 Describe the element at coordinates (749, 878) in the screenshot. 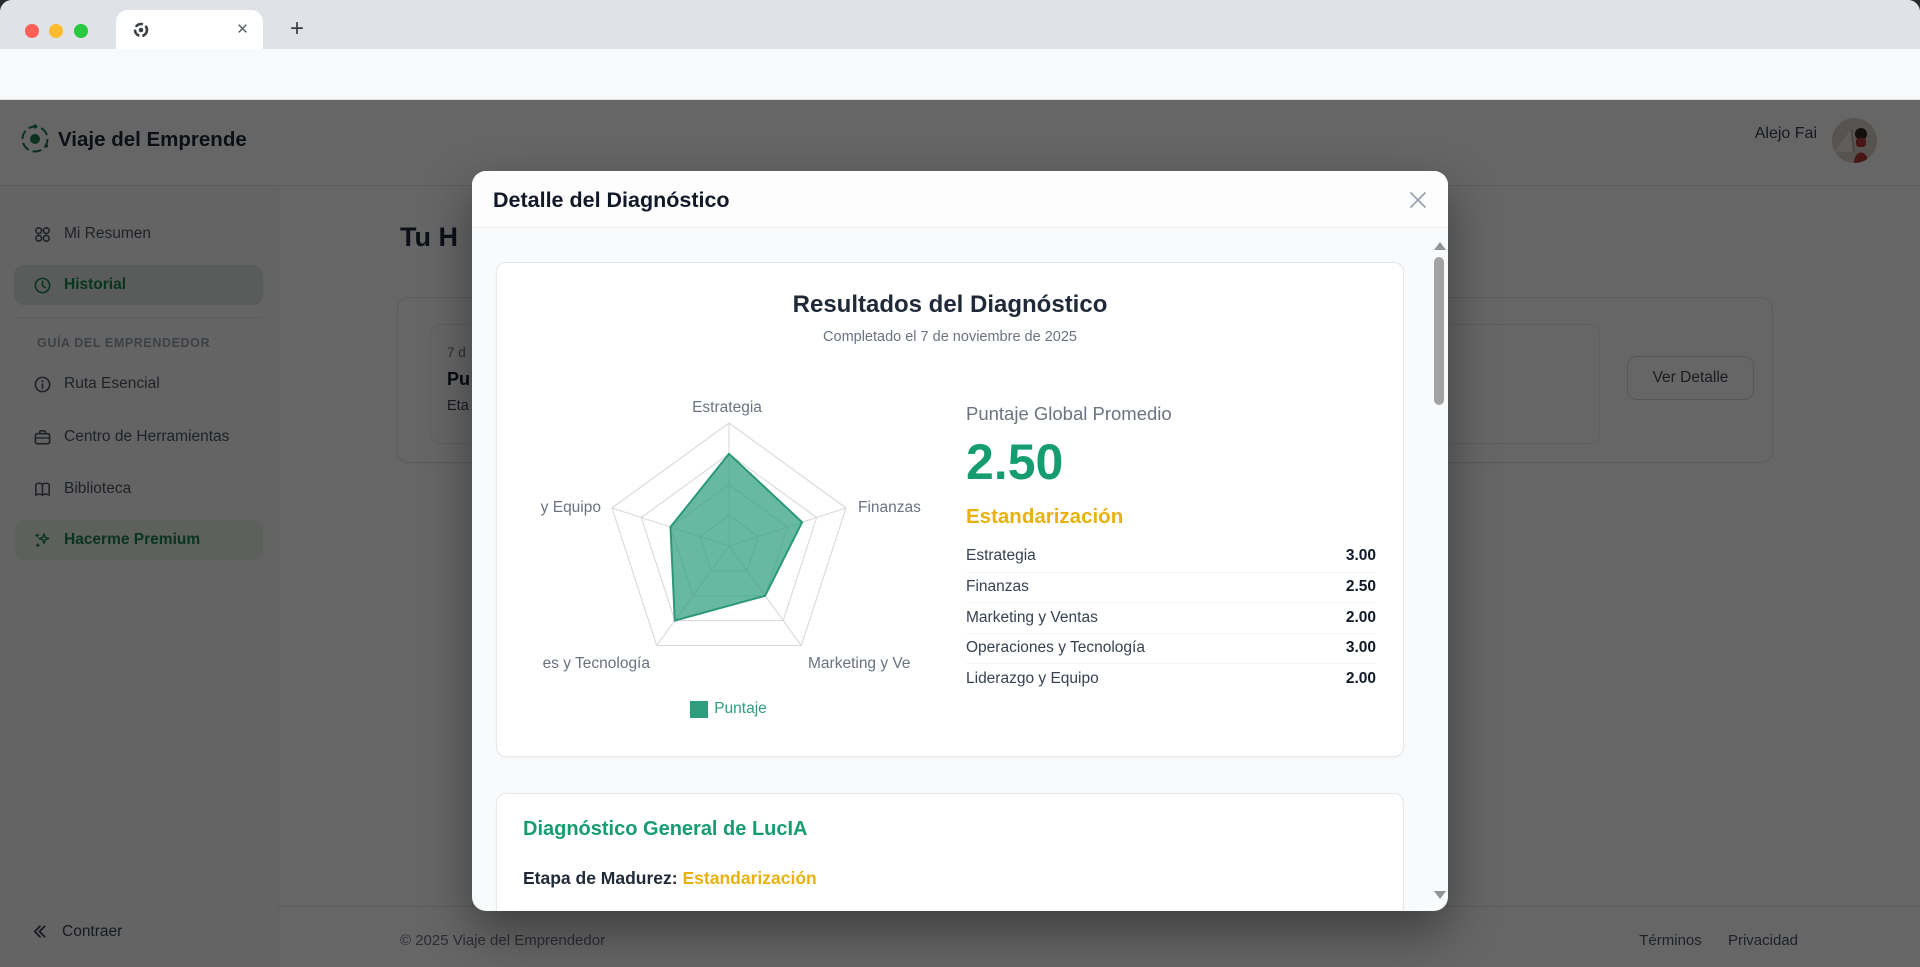

I see `stage-value: Estandarización` at that location.